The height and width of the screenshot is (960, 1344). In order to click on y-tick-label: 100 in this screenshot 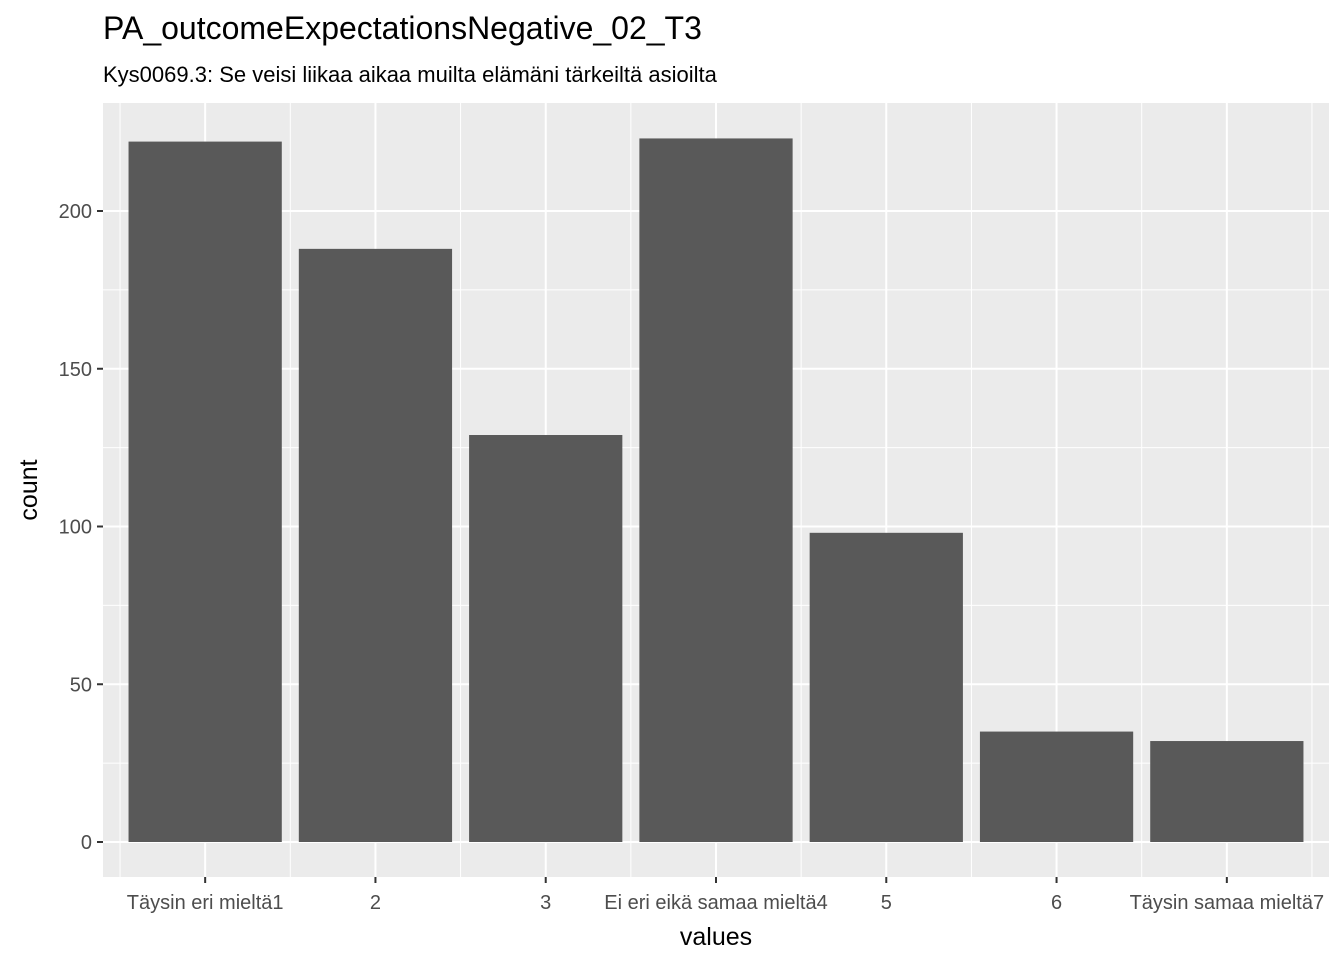, I will do `click(75, 528)`.